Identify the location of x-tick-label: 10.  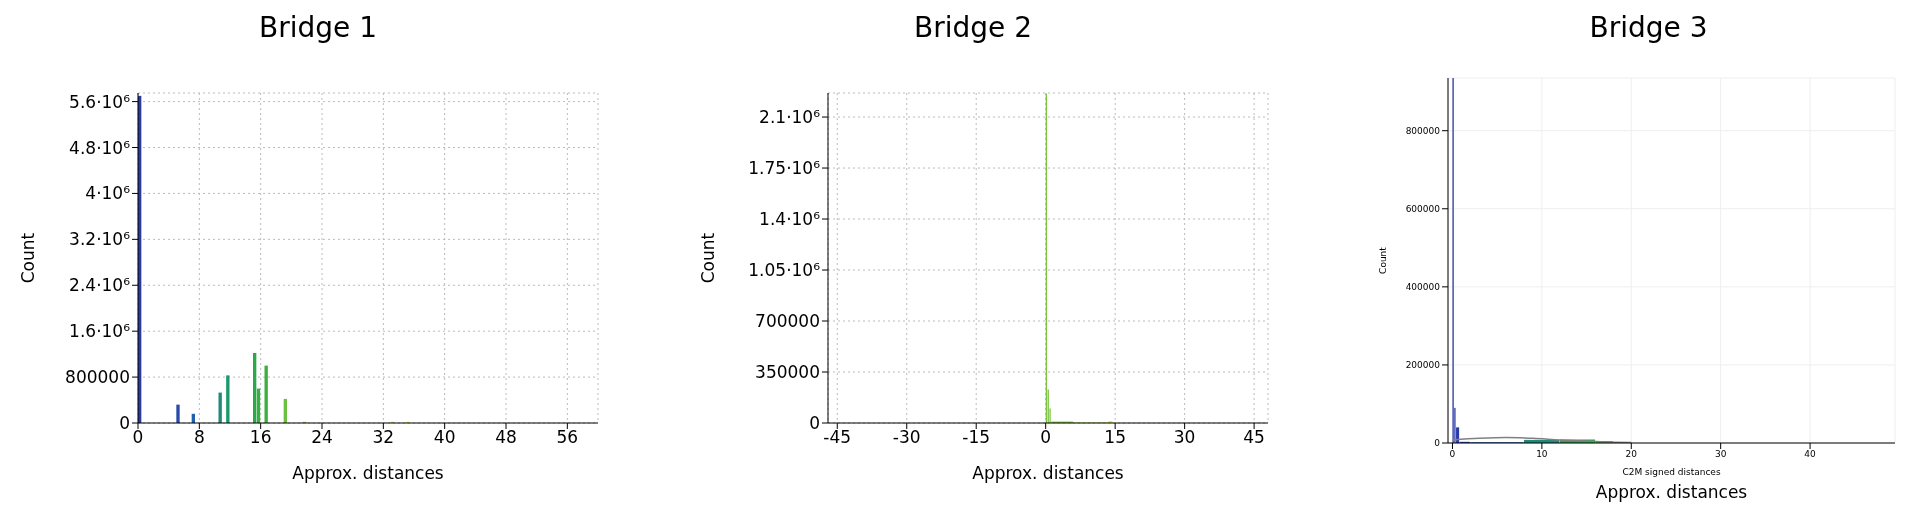
(1542, 454).